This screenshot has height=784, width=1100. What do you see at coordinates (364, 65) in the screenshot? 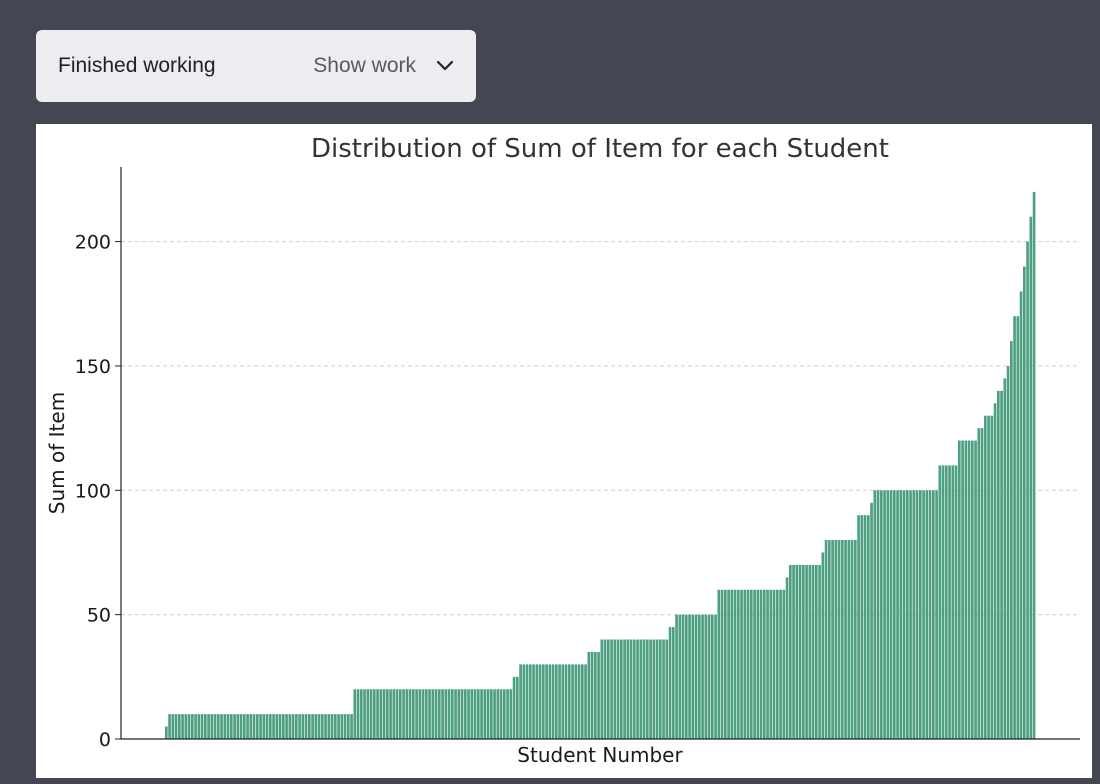
I see `show-work-label: Show work` at bounding box center [364, 65].